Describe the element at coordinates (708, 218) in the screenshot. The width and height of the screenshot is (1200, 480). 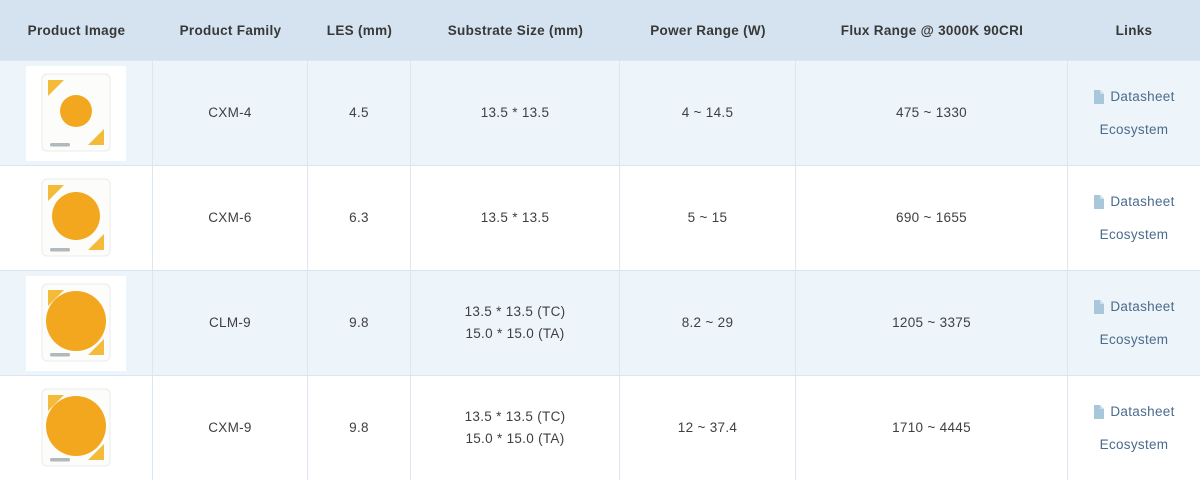
I see `cell-power-range: 5 ~ 15` at that location.